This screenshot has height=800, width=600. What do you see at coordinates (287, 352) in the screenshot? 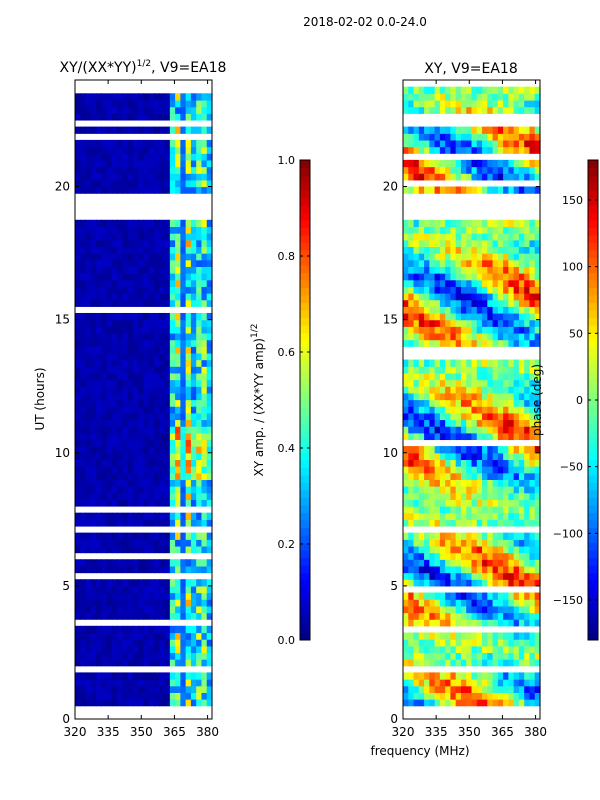
I see `colorbar-tick-label: 0.6` at bounding box center [287, 352].